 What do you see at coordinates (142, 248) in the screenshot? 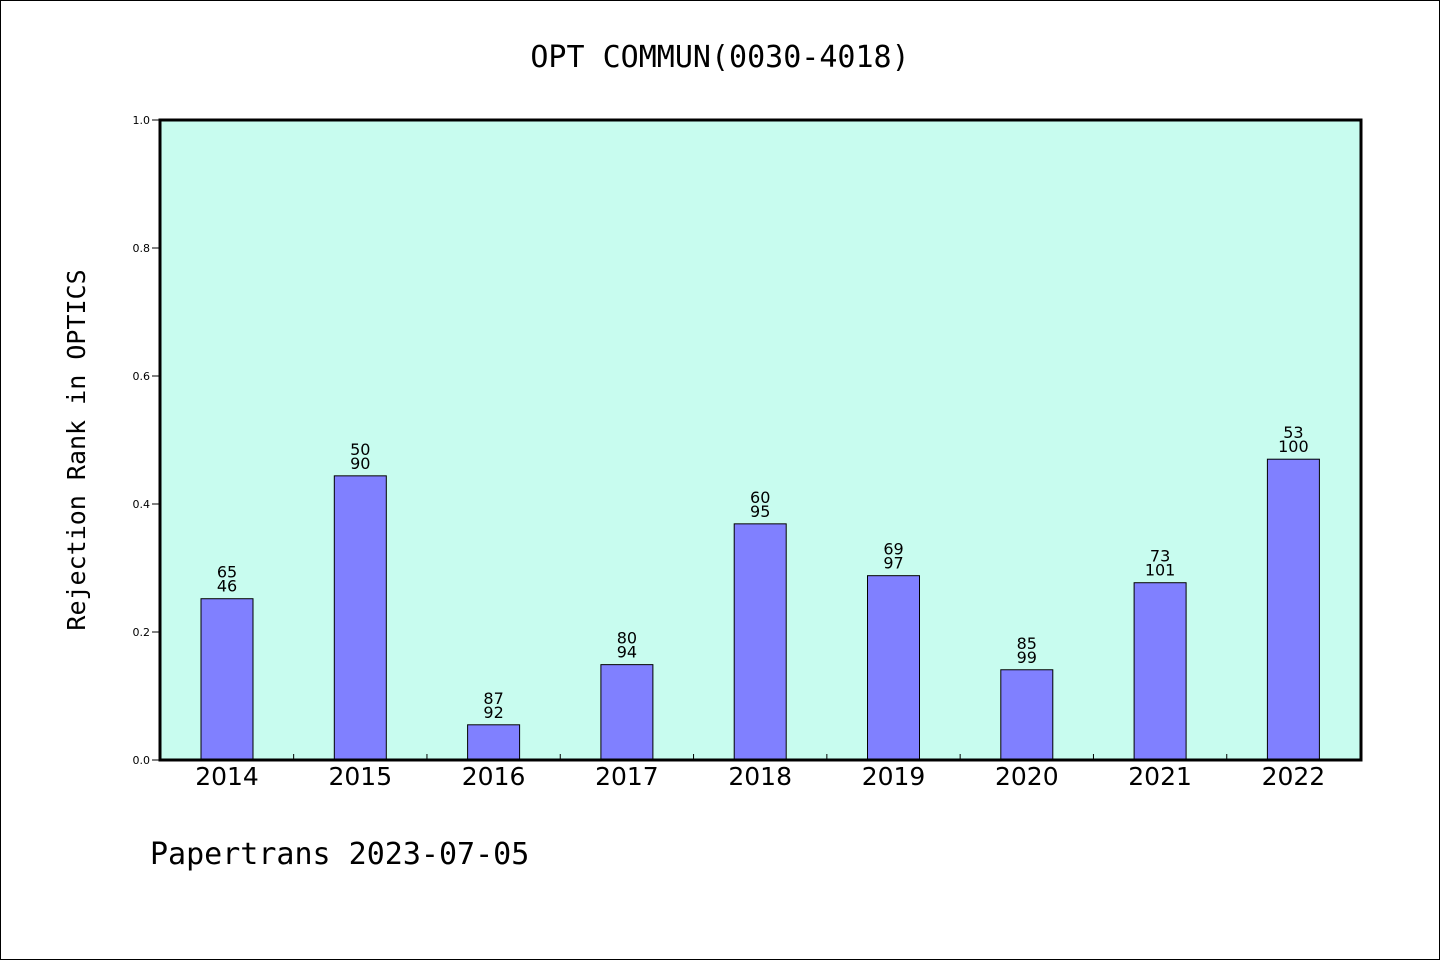
I see `y-tick-label-0.8: 0.8` at bounding box center [142, 248].